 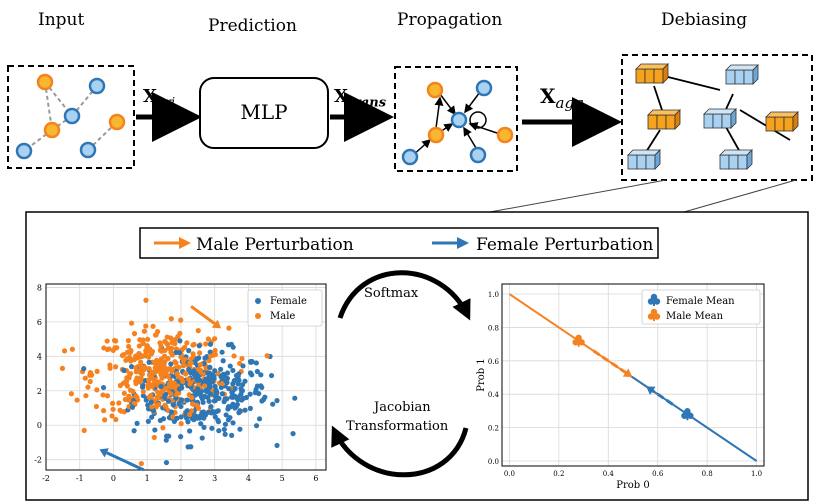 What do you see at coordinates (493, 328) in the screenshot?
I see `y-tick-label: 0.8` at bounding box center [493, 328].